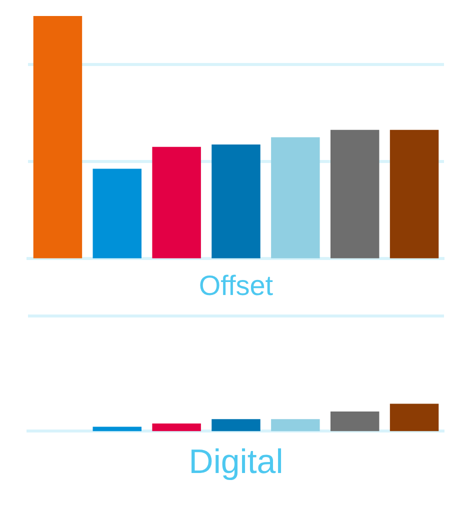  What do you see at coordinates (236, 285) in the screenshot?
I see `x-axis-title: Offset` at bounding box center [236, 285].